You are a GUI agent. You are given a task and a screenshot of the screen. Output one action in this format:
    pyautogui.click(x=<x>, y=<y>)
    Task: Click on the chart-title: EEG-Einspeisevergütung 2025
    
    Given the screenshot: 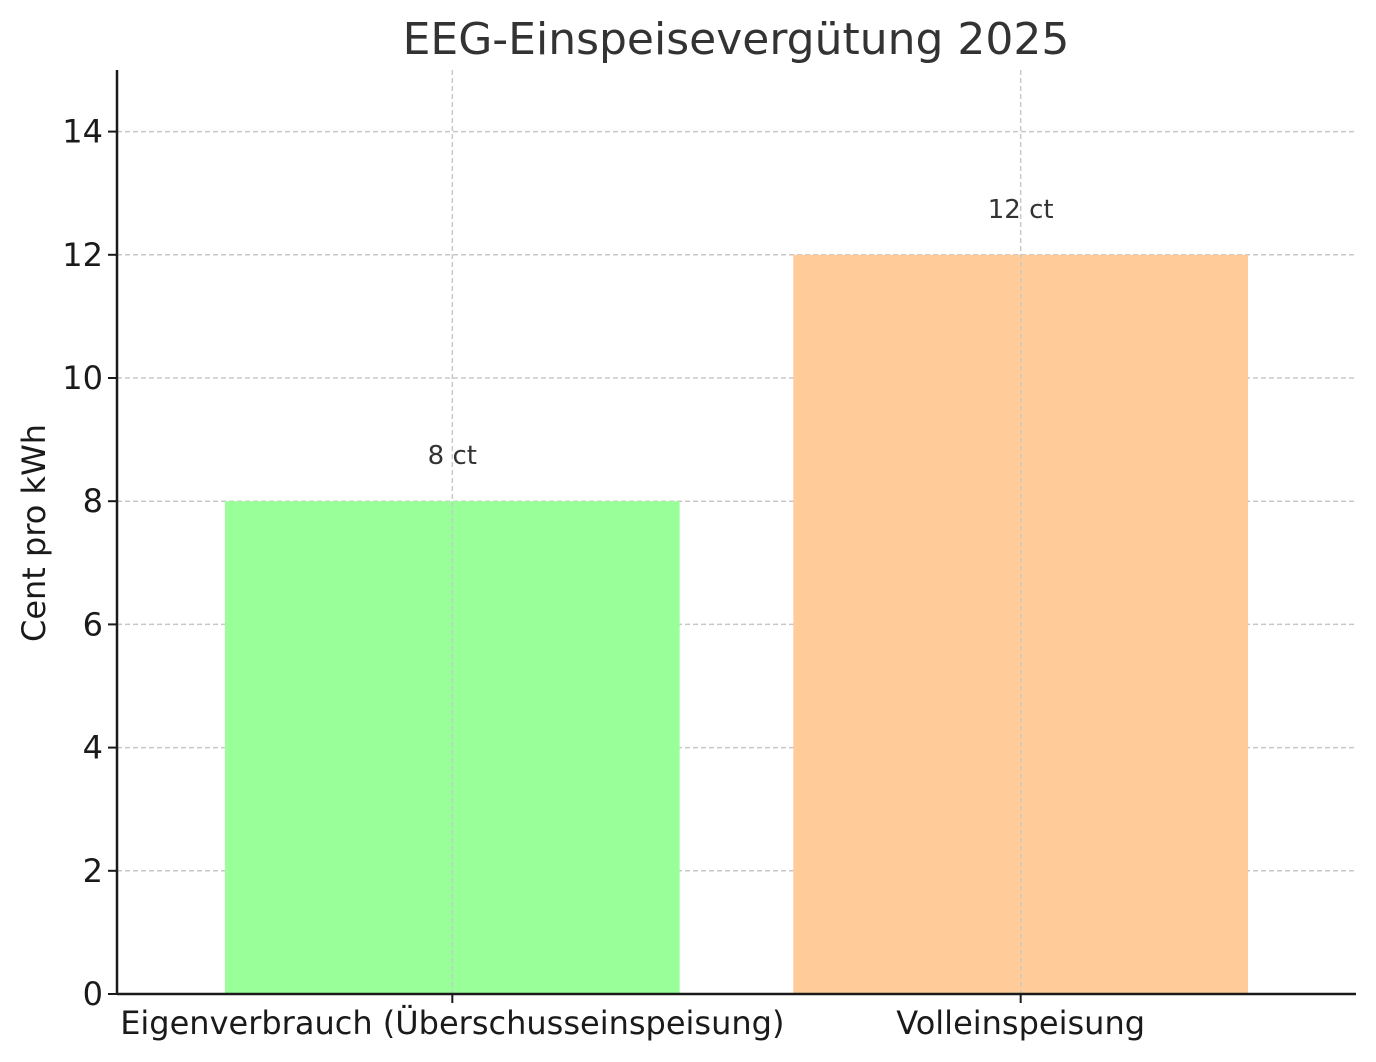 What is the action you would take?
    pyautogui.click(x=736, y=39)
    